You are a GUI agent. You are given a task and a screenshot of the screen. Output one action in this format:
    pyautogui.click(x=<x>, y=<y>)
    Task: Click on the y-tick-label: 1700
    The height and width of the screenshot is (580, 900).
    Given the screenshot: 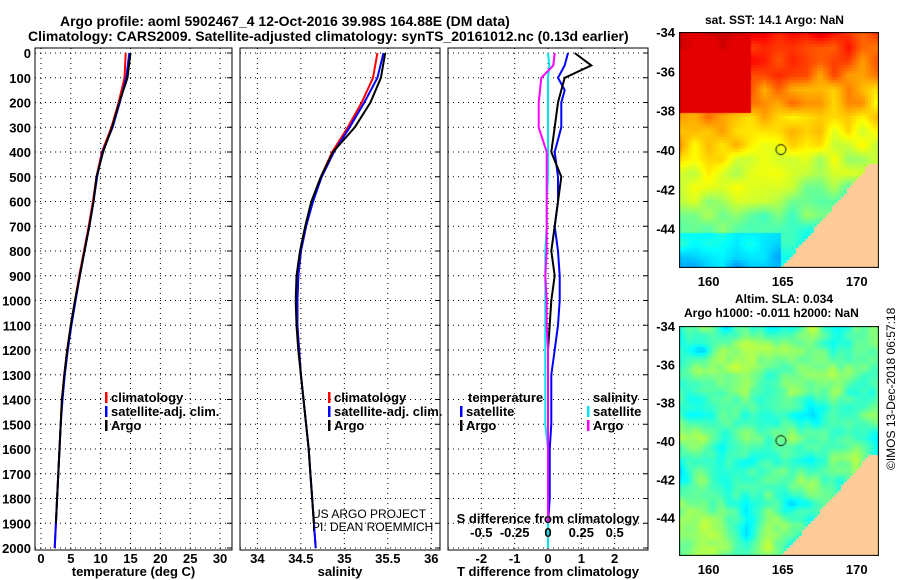 What is the action you would take?
    pyautogui.click(x=16, y=474)
    